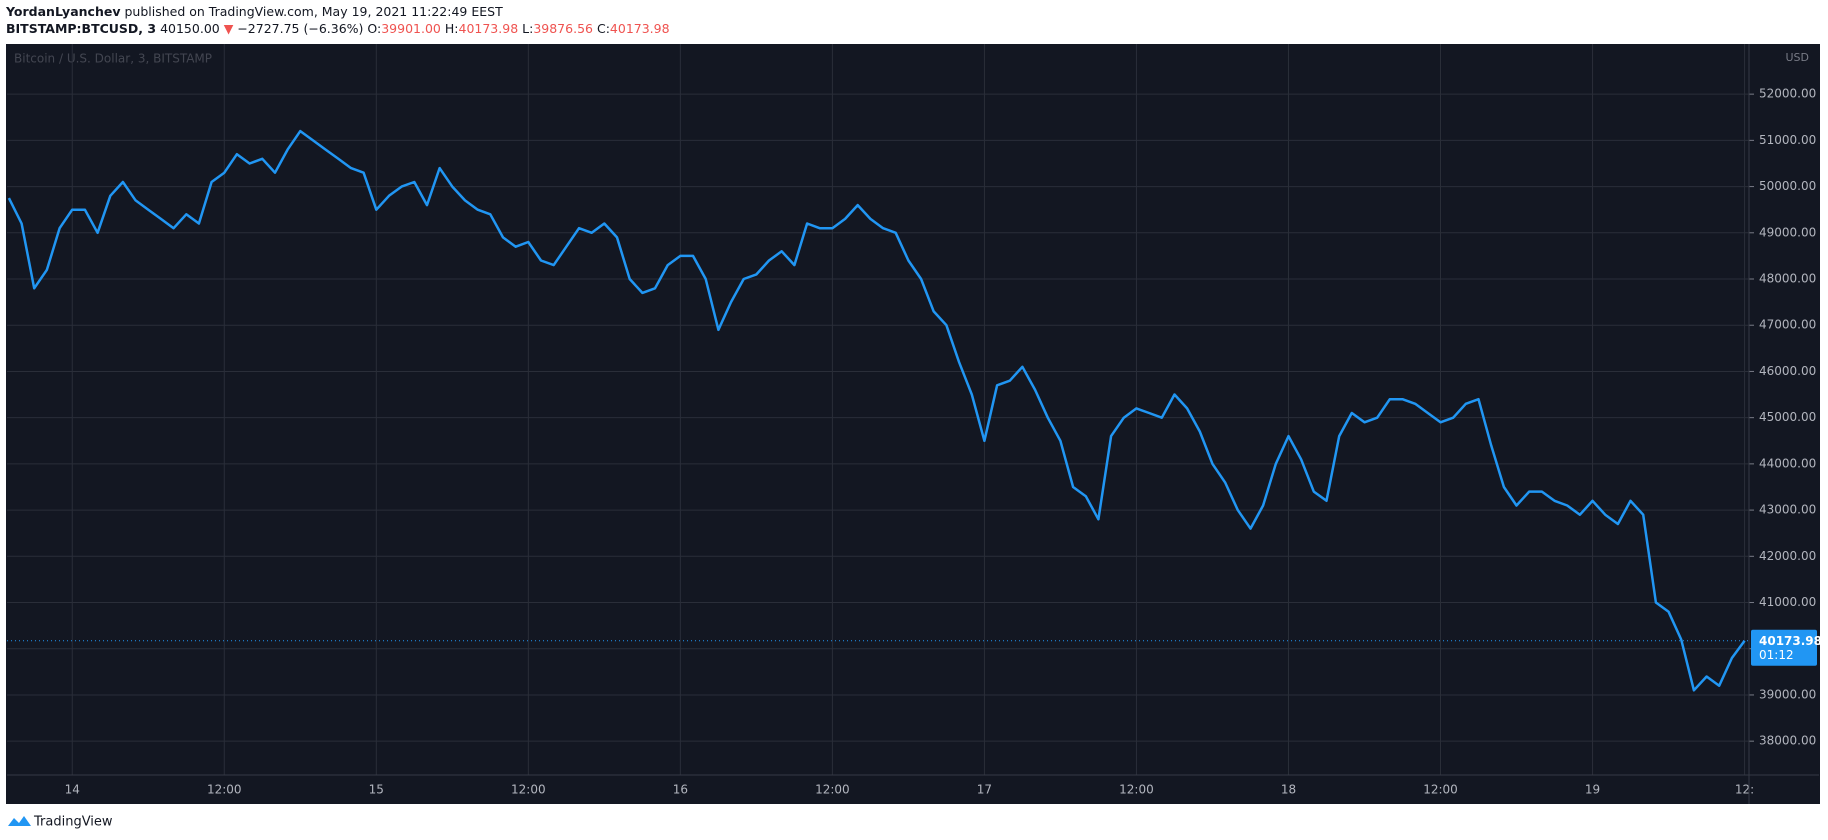 The height and width of the screenshot is (840, 1828). I want to click on l-label: L:, so click(528, 28).